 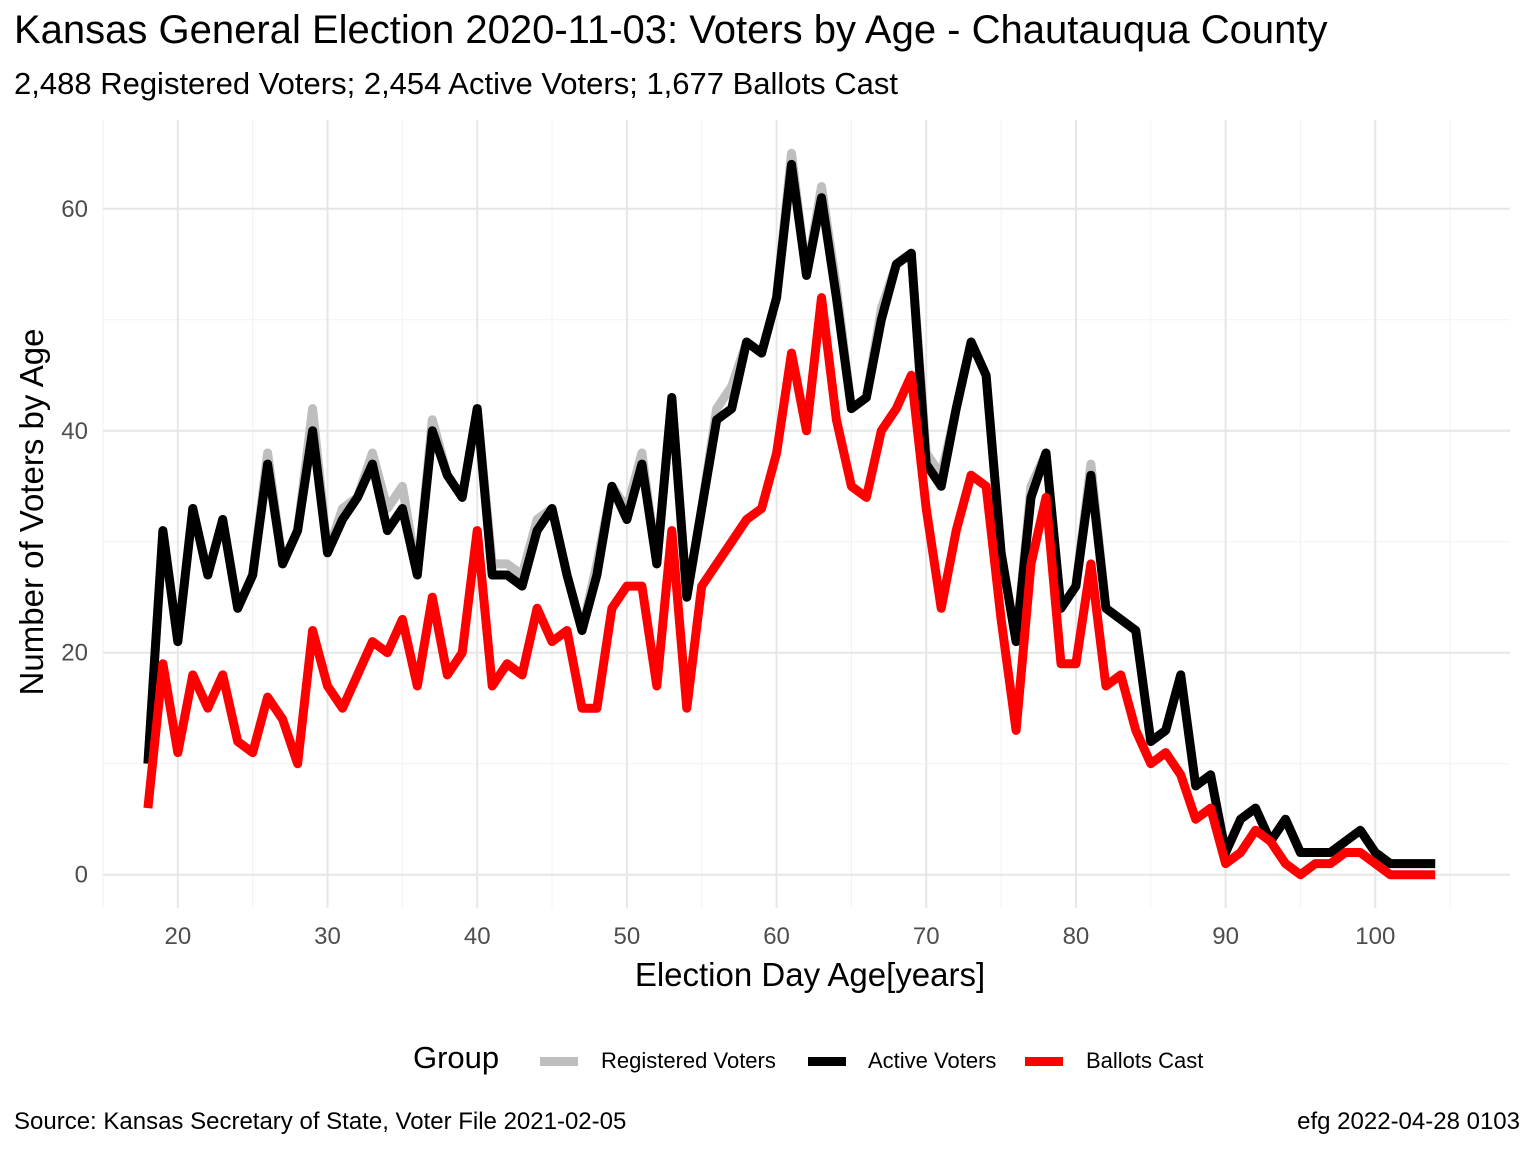 What do you see at coordinates (1044, 1061) in the screenshot?
I see `legend-key-ballots` at bounding box center [1044, 1061].